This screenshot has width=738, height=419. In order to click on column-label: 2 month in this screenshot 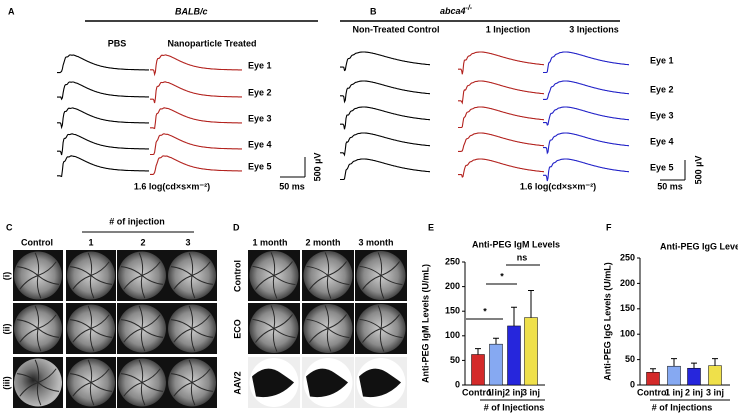, I will do `click(323, 242)`.